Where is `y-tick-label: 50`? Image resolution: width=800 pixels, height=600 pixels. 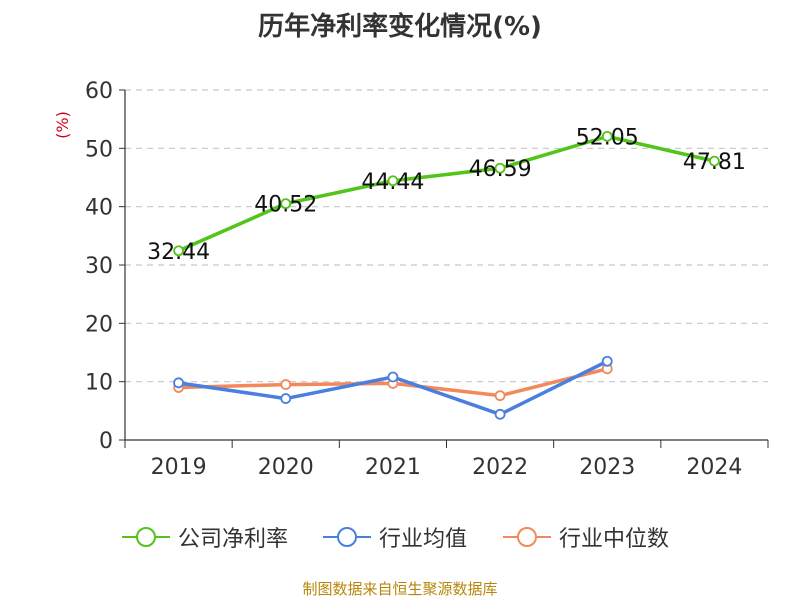
y-tick-label: 50 is located at coordinates (99, 149).